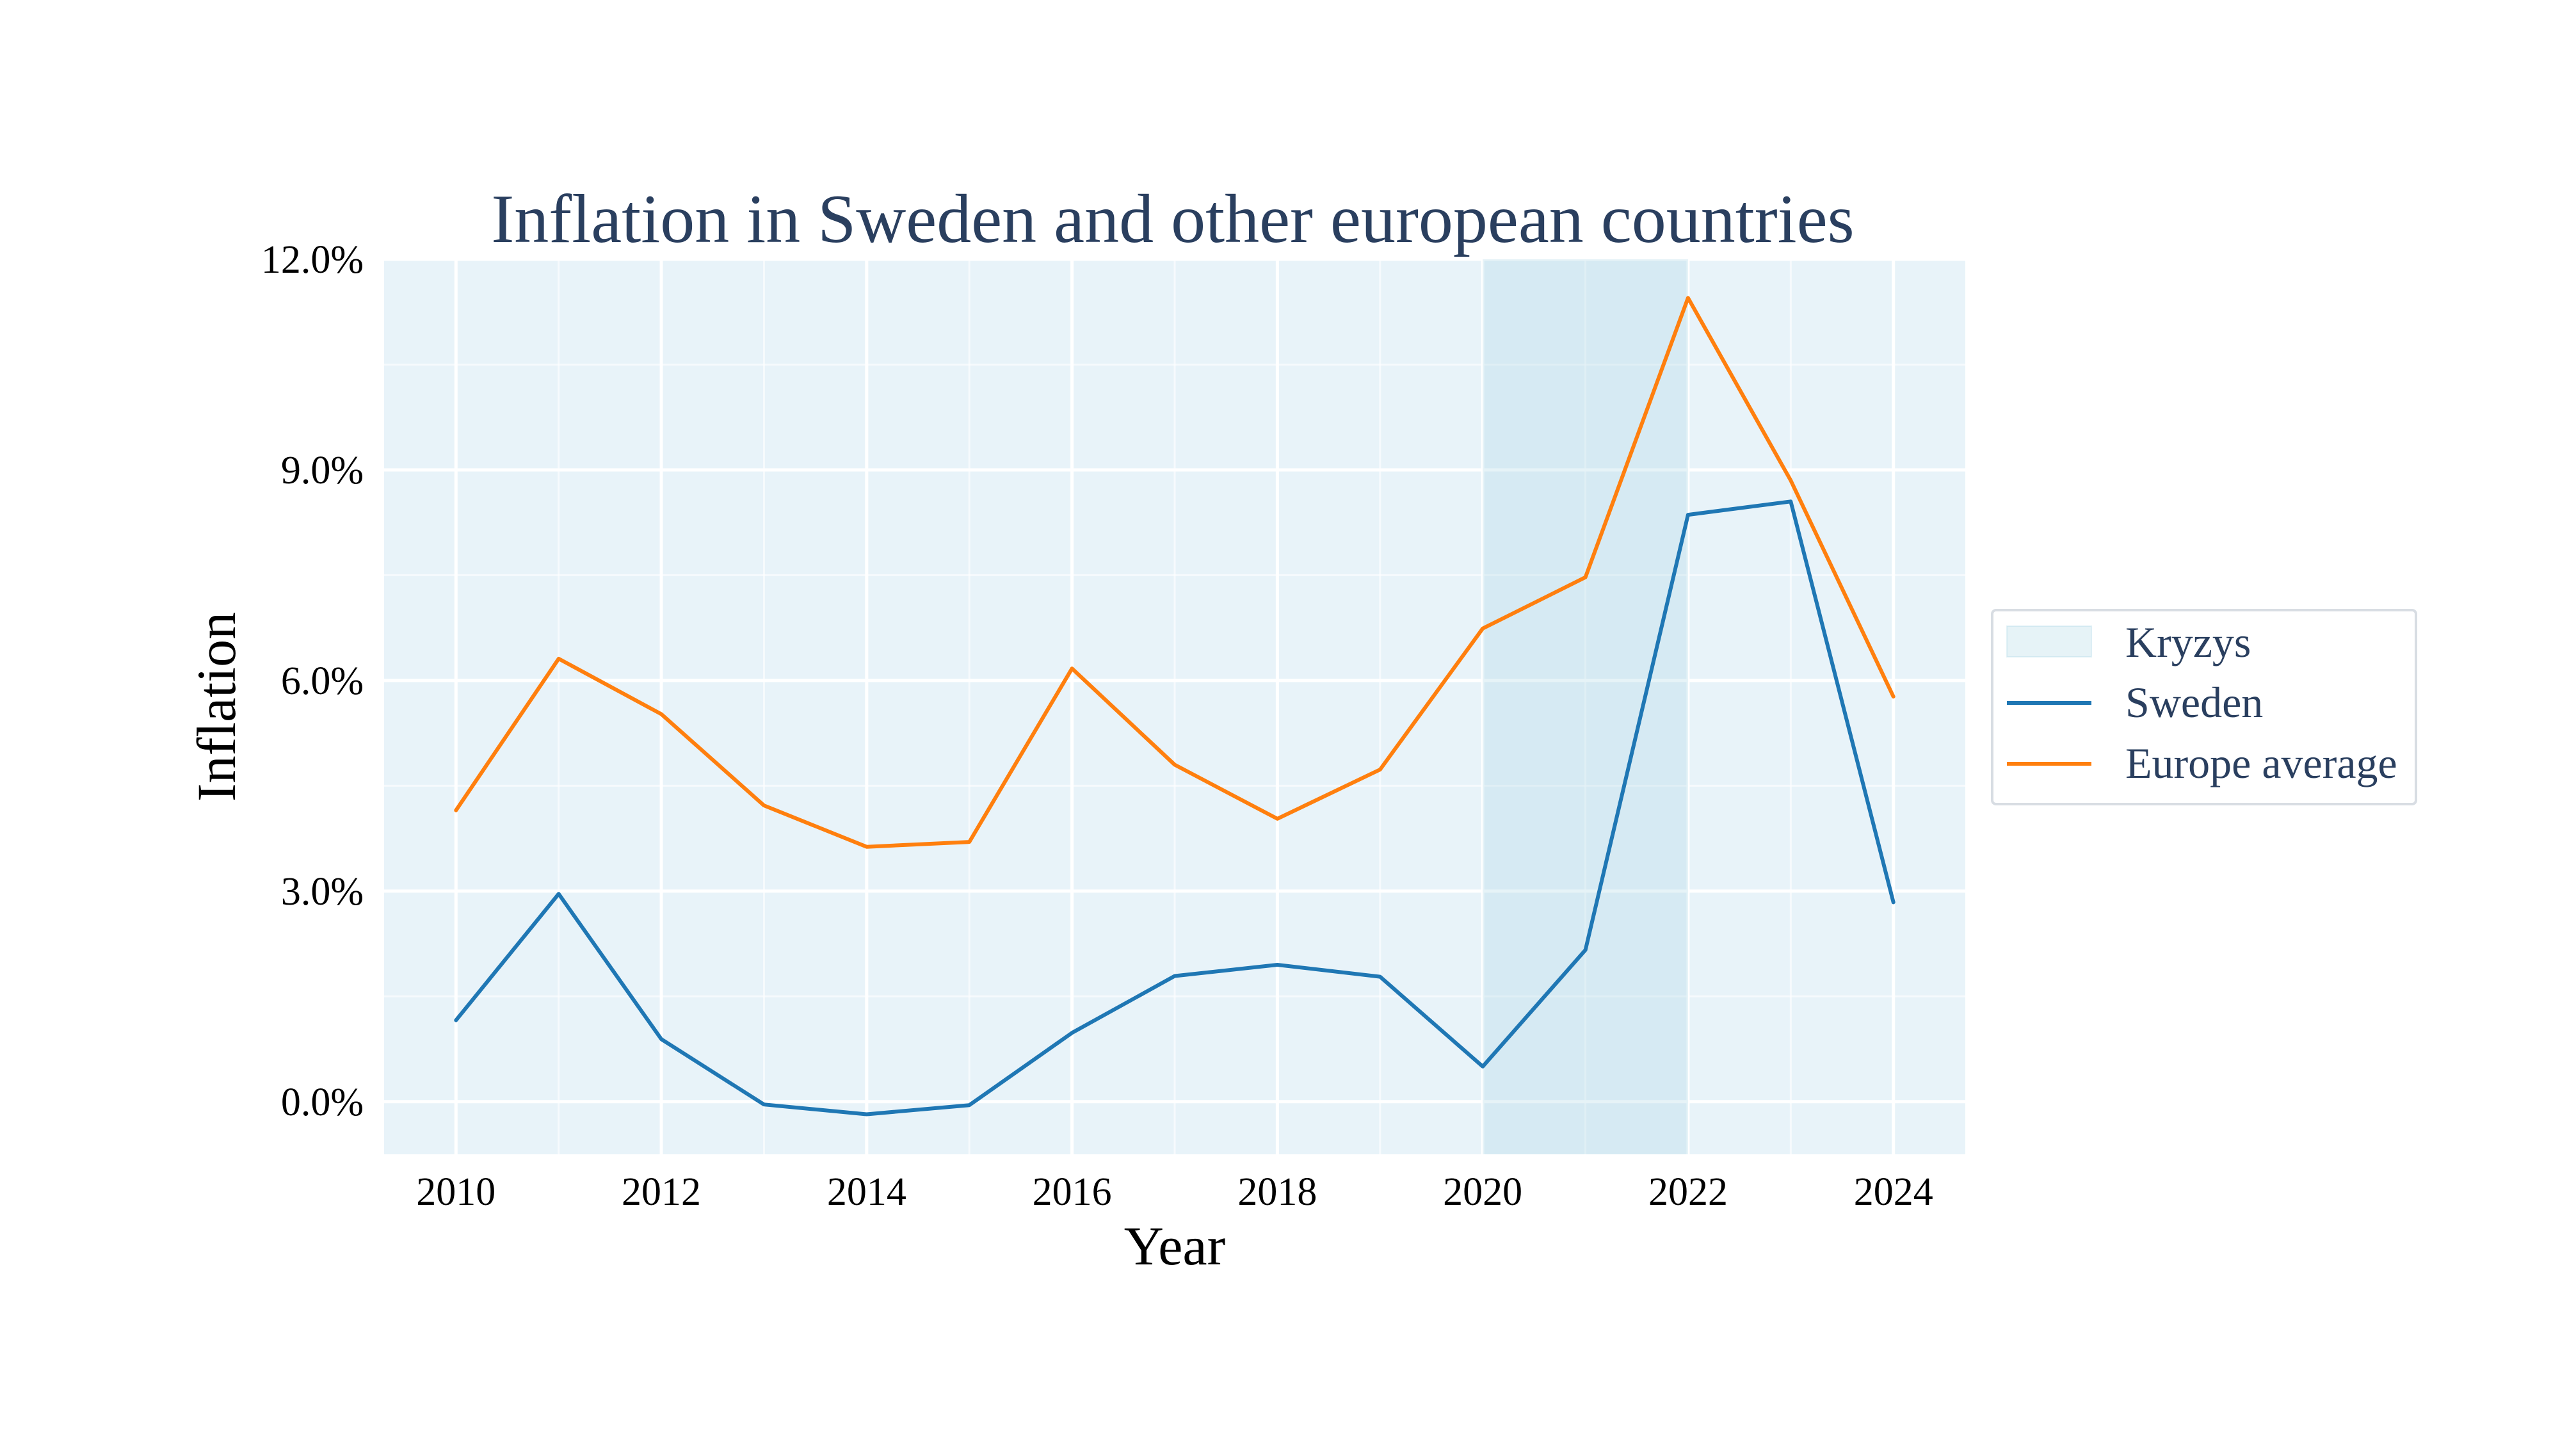 The image size is (2576, 1452). What do you see at coordinates (455, 1192) in the screenshot?
I see `x-tick-label: 2010` at bounding box center [455, 1192].